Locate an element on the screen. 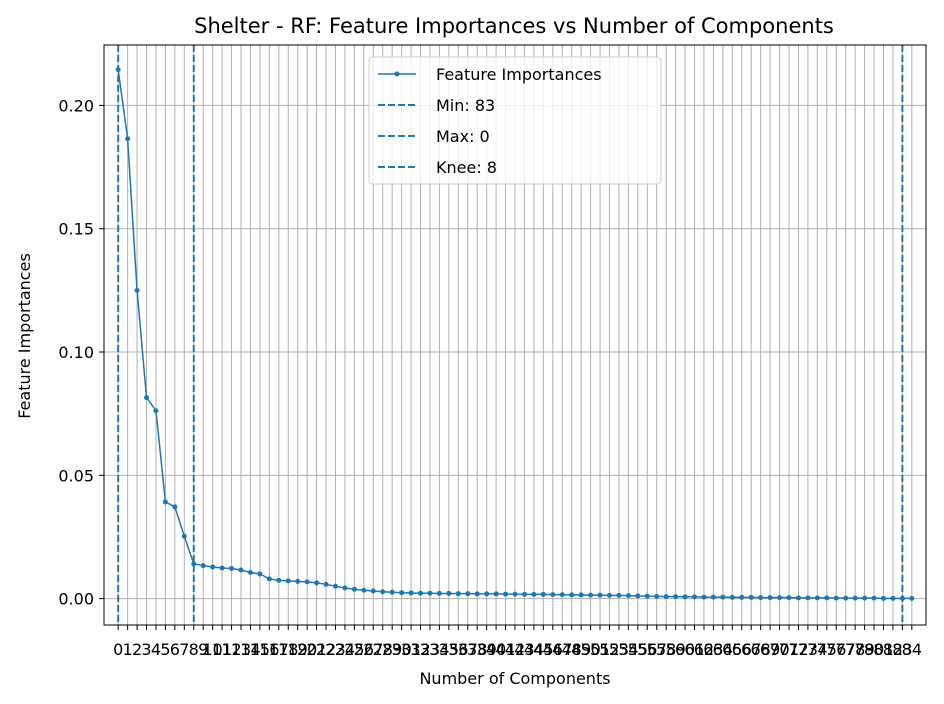 The height and width of the screenshot is (704, 944). x-tick-label-74: 74 is located at coordinates (817, 649).